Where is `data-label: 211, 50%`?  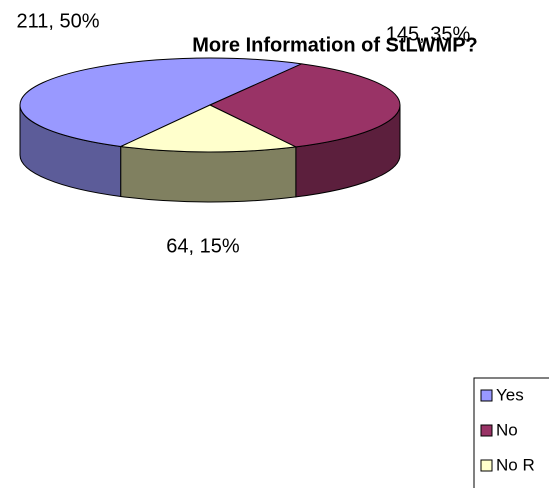 data-label: 211, 50% is located at coordinates (57, 21).